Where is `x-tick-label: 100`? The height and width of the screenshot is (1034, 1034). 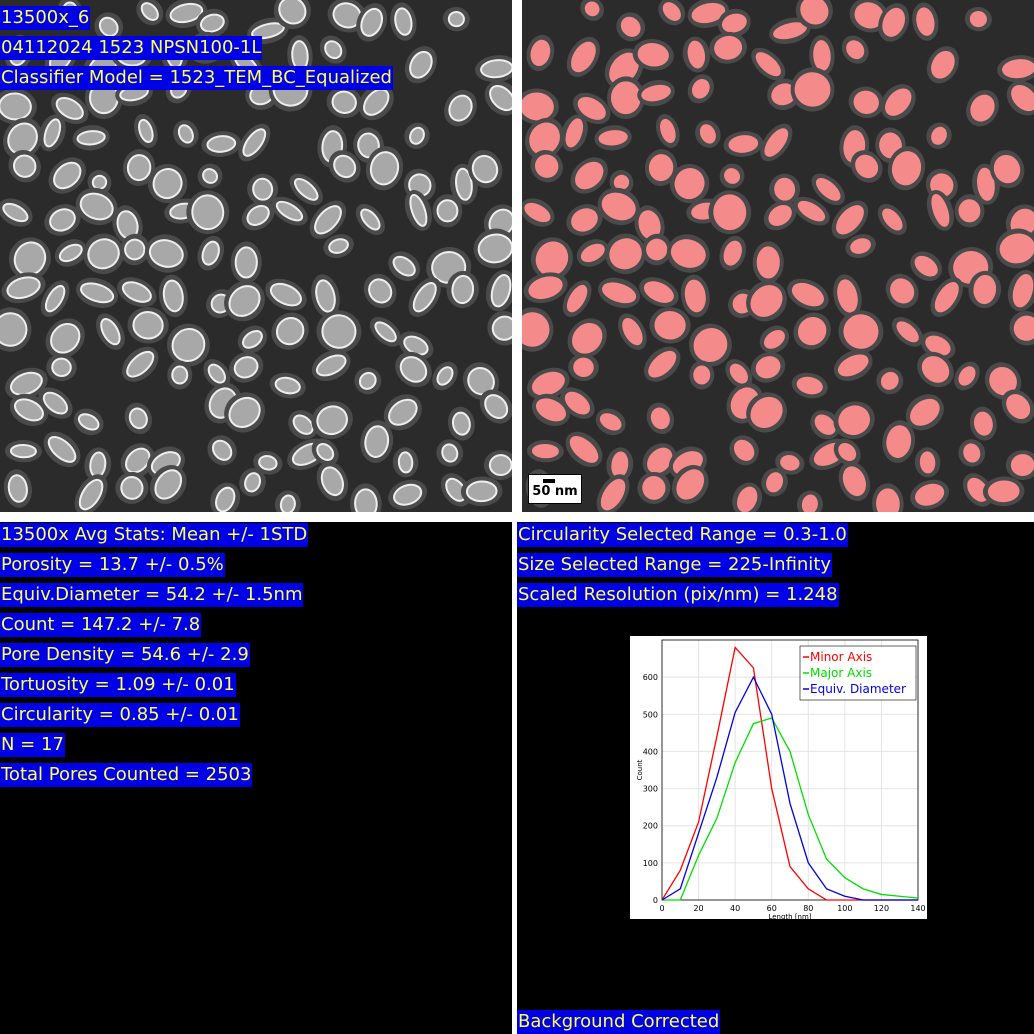 x-tick-label: 100 is located at coordinates (844, 908).